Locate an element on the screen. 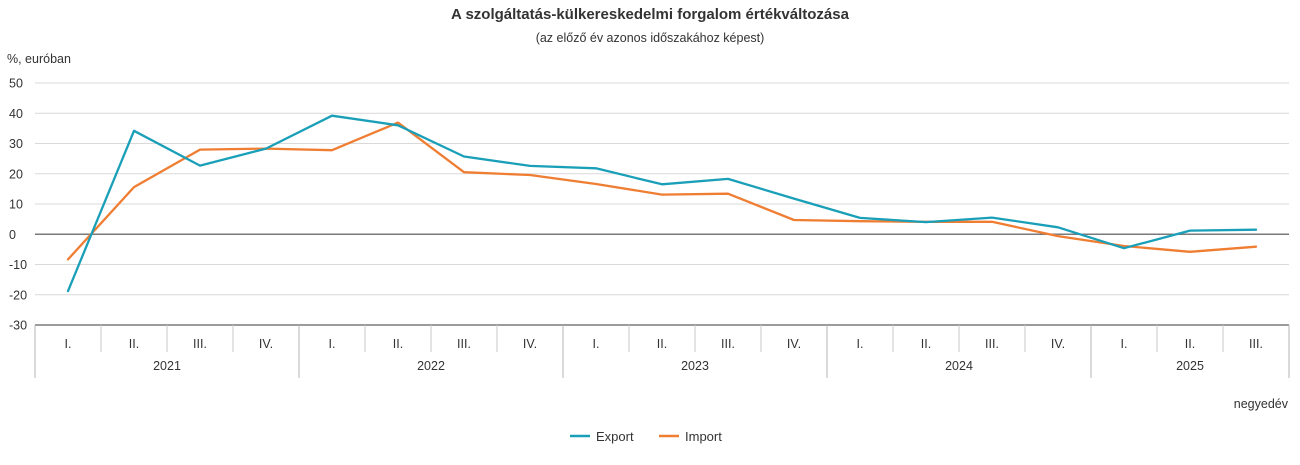  y-tick-label: 40 is located at coordinates (16, 114).